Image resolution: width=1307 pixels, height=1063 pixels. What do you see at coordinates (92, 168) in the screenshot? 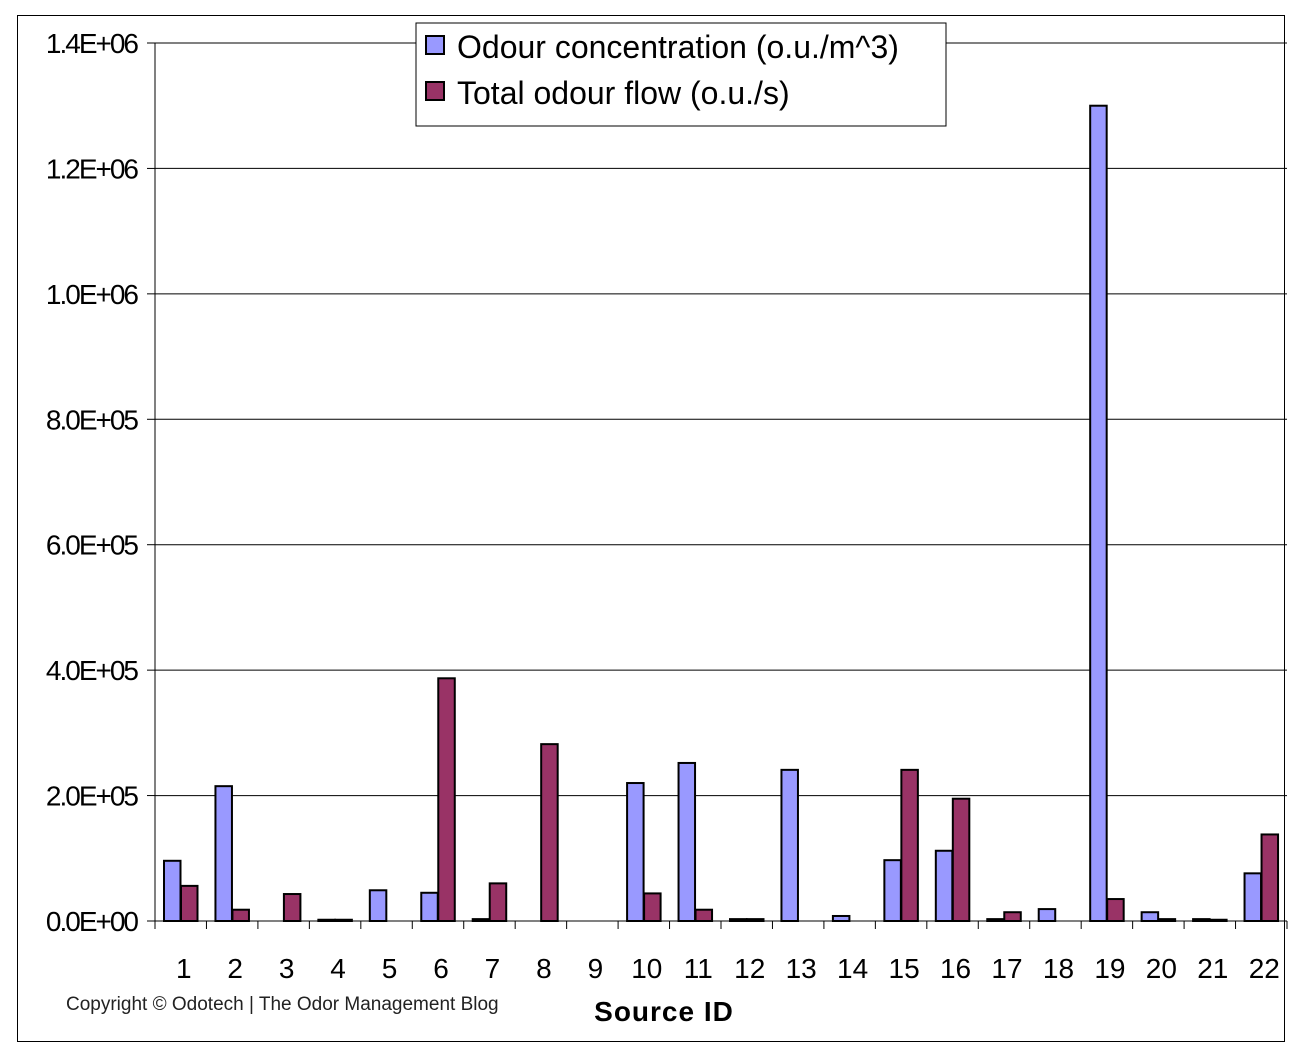
I see `y-tick-label: 1.2E+06` at bounding box center [92, 168].